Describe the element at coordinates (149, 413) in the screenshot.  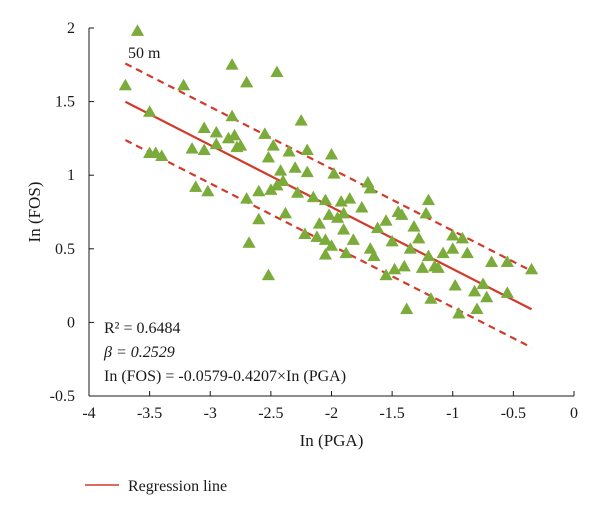
I see `x-tick-label: -3.5` at that location.